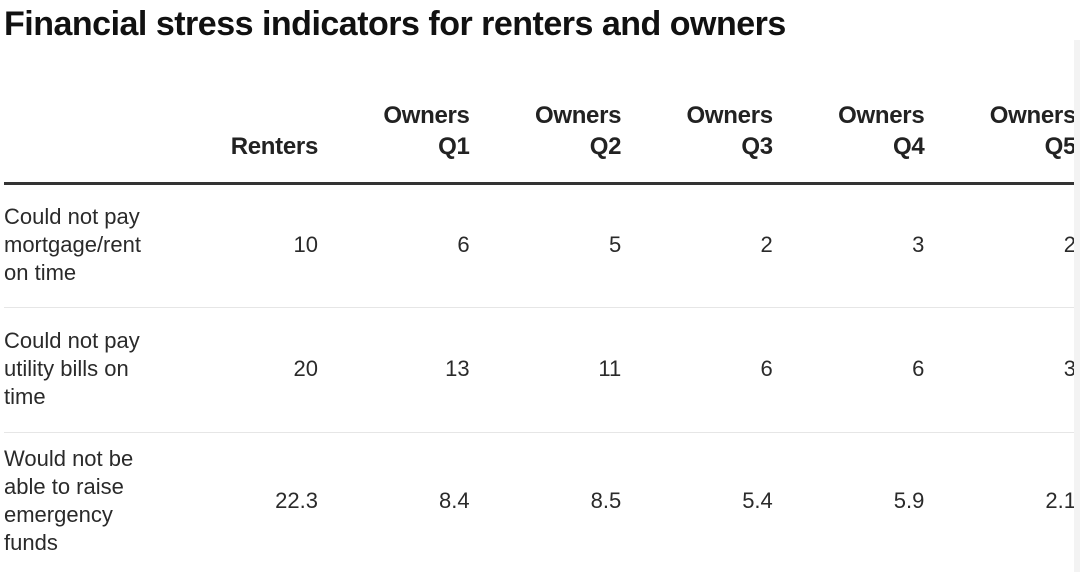 The width and height of the screenshot is (1080, 572). What do you see at coordinates (545, 140) in the screenshot?
I see `header-owners-q2: Owners Q2` at bounding box center [545, 140].